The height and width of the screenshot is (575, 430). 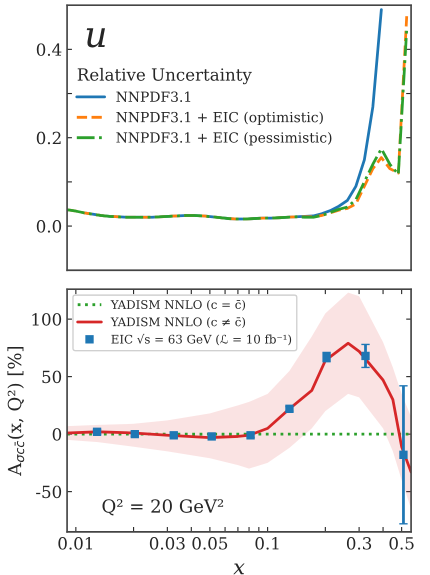 What do you see at coordinates (201, 340) in the screenshot?
I see `legend-label: EIC √s = 63 GeV (ℒ = 10 fb⁻¹)` at bounding box center [201, 340].